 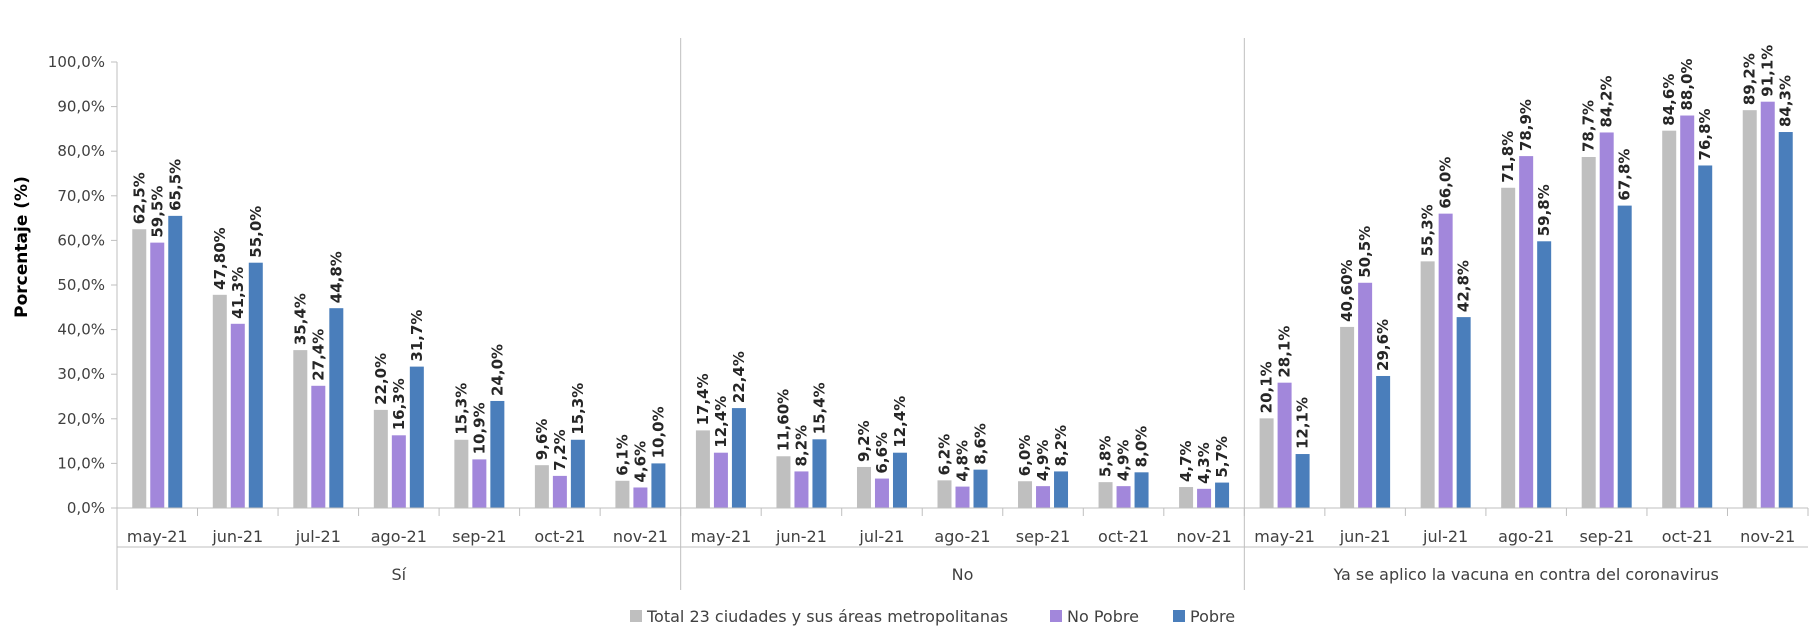 What do you see at coordinates (81, 463) in the screenshot?
I see `y-tick-label: 10,0%` at bounding box center [81, 463].